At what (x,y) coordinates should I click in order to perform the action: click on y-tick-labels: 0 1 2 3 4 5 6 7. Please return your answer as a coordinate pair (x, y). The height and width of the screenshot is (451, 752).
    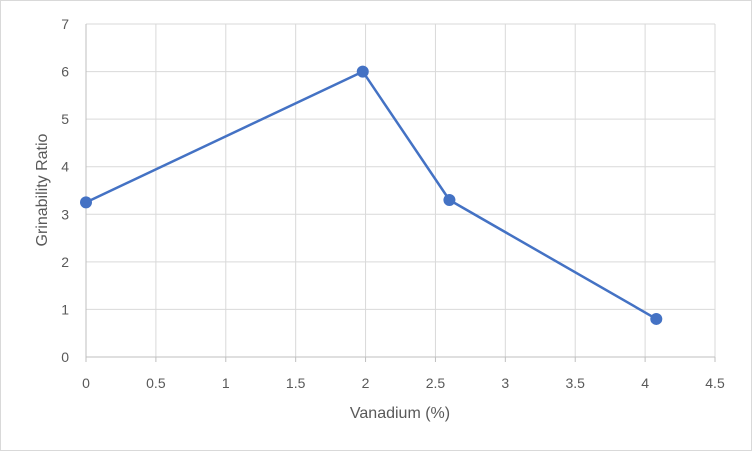
    Looking at the image, I should click on (65, 190).